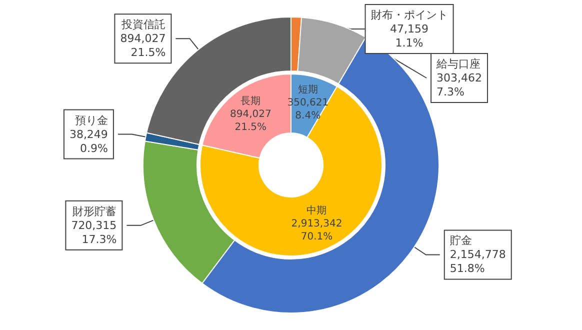 This screenshot has width=582, height=330. Describe the element at coordinates (250, 101) in the screenshot. I see `slice-label: 長期` at that location.